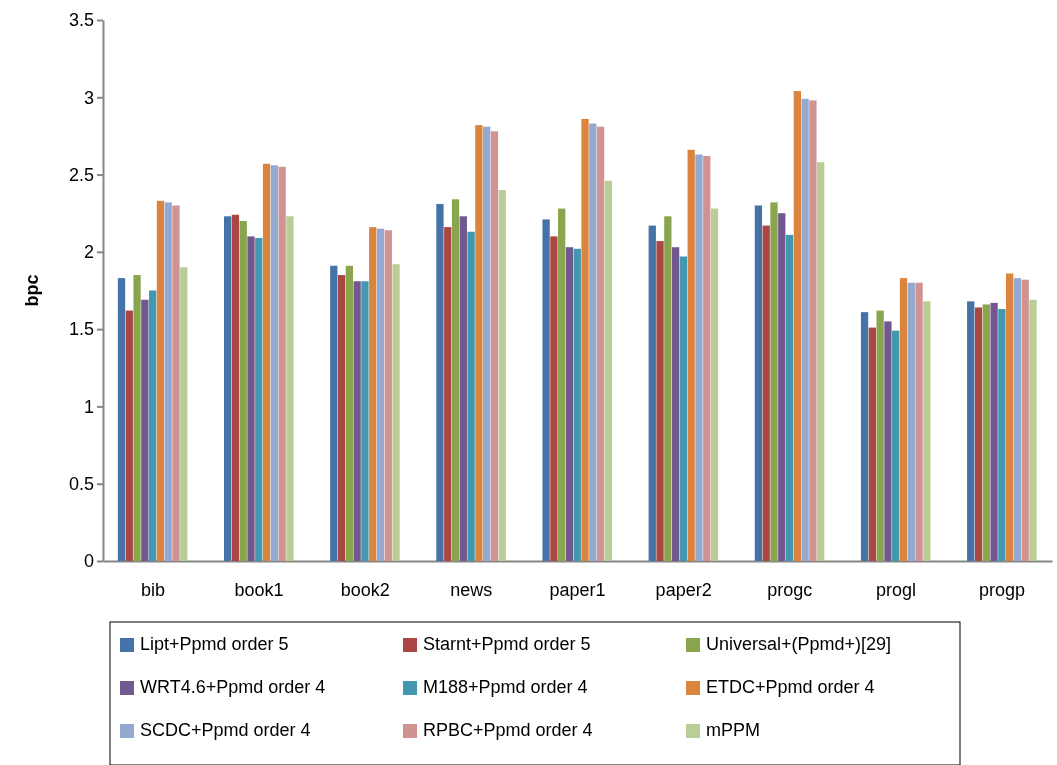 The height and width of the screenshot is (765, 1057). What do you see at coordinates (81, 174) in the screenshot?
I see `y-tick-label: 2.5` at bounding box center [81, 174].